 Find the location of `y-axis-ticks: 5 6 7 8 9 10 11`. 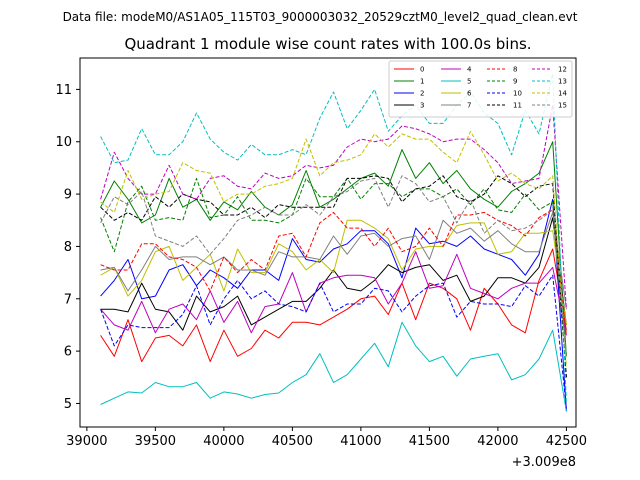

y-axis-ticks: 5 6 7 8 9 10 11 is located at coordinates (67, 247).